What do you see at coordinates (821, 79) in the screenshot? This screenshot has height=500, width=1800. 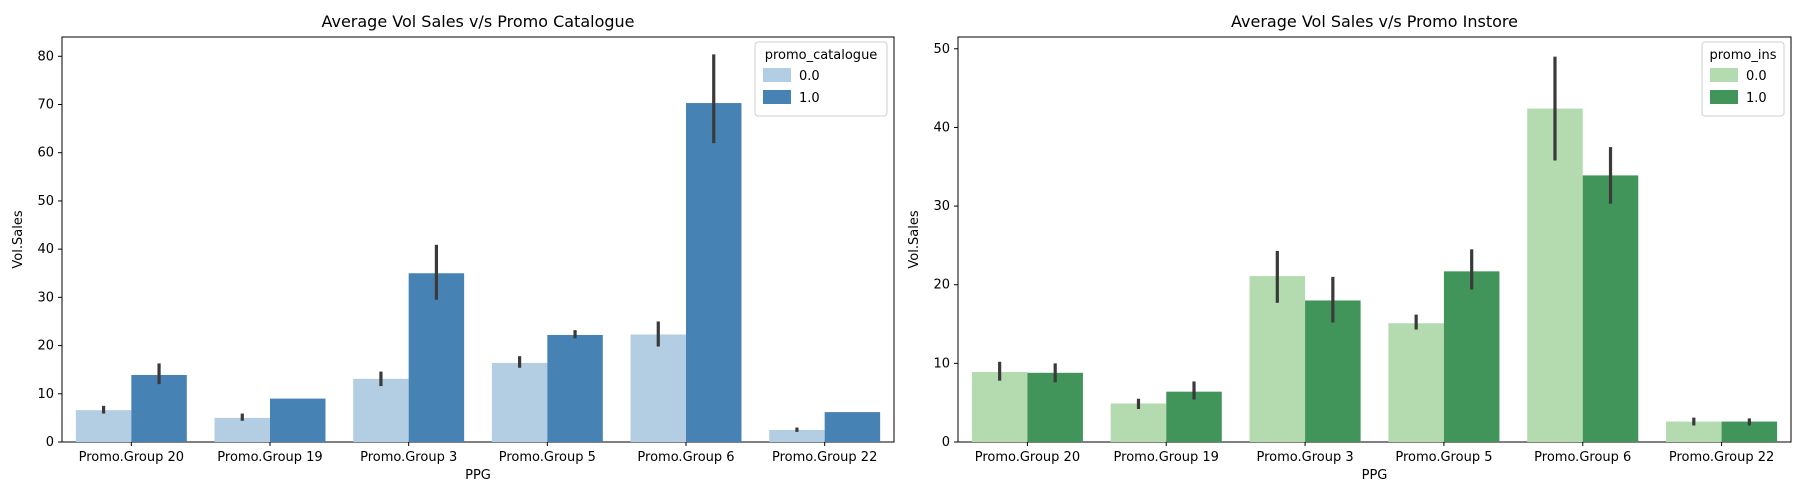 I see `legend: promo_catalogue 0.0 1.0` at bounding box center [821, 79].